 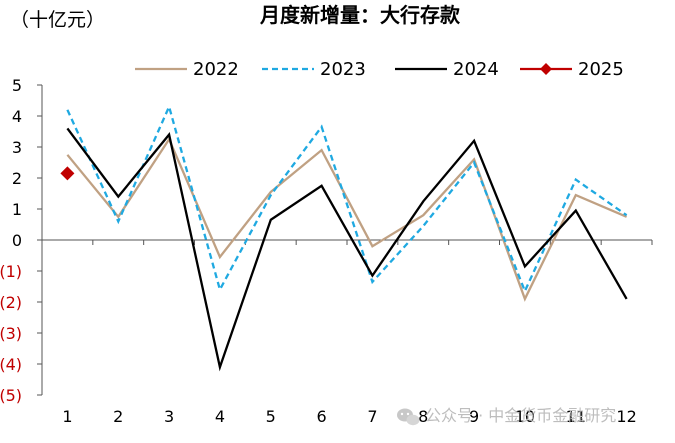 What do you see at coordinates (423, 416) in the screenshot?
I see `x-tick-label: 8` at bounding box center [423, 416].